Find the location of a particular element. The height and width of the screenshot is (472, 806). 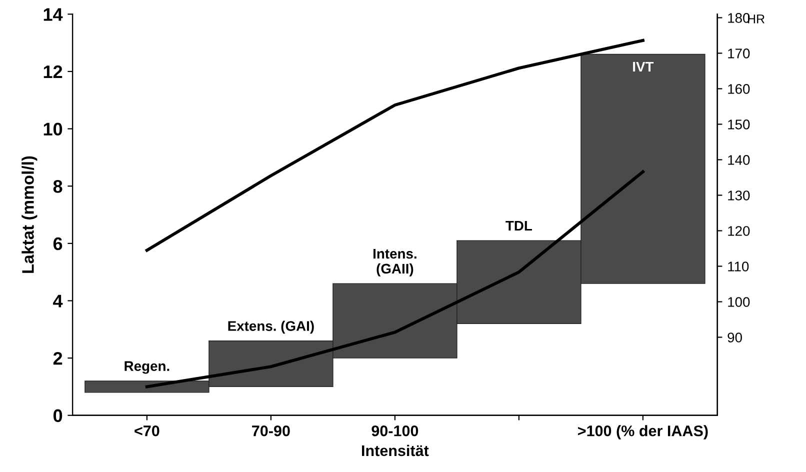

x-tick-label: 90-100 is located at coordinates (395, 430).